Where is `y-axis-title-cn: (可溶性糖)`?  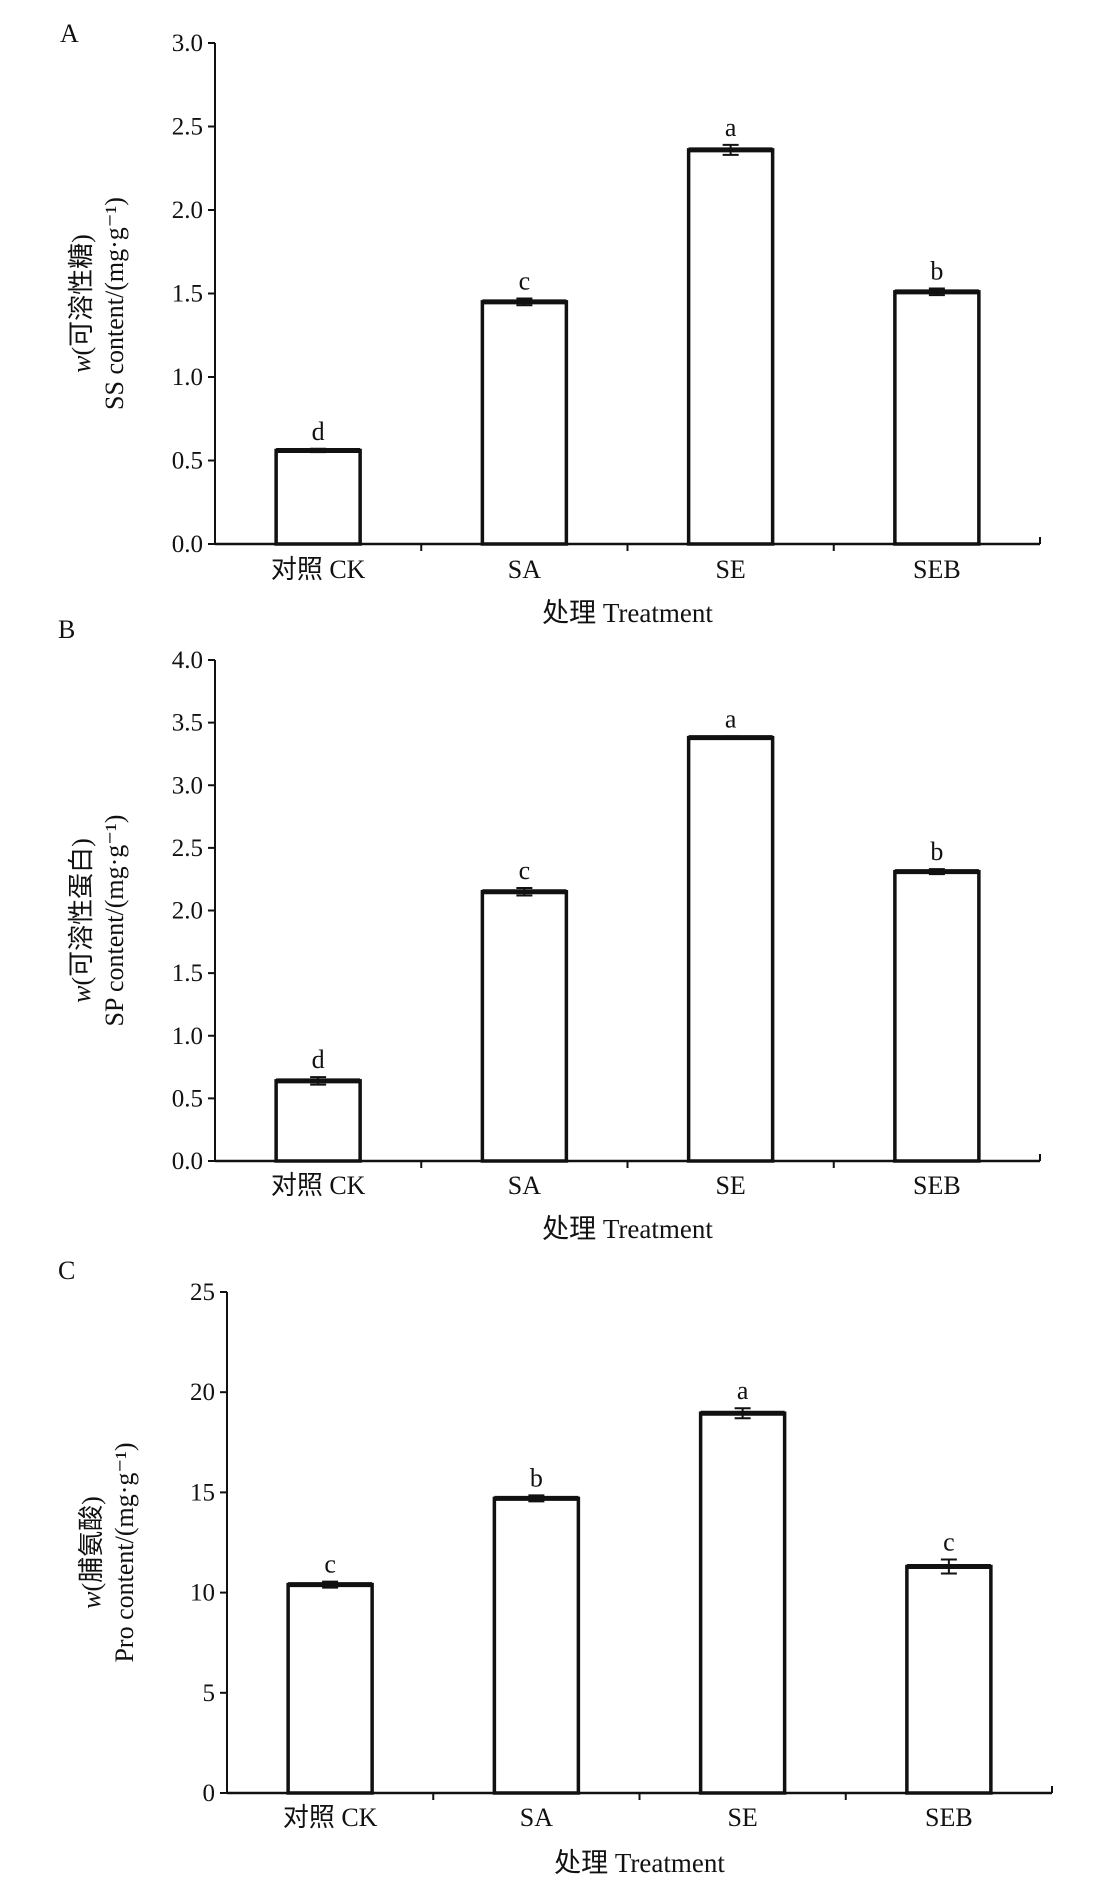 y-axis-title-cn: (可溶性糖) is located at coordinates (81, 294).